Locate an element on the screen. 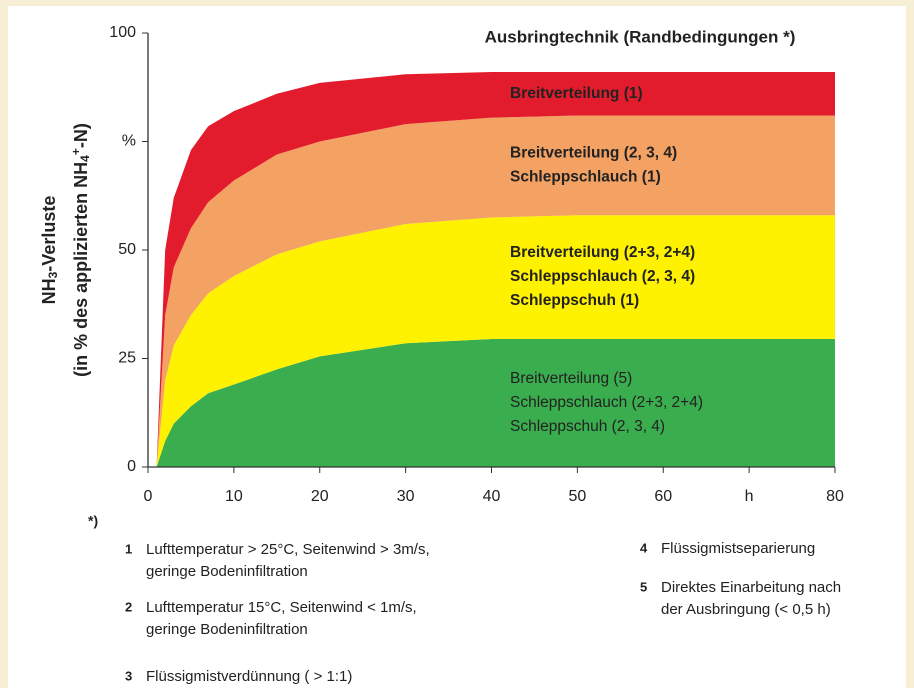  x-tick-label: 30 is located at coordinates (406, 496).